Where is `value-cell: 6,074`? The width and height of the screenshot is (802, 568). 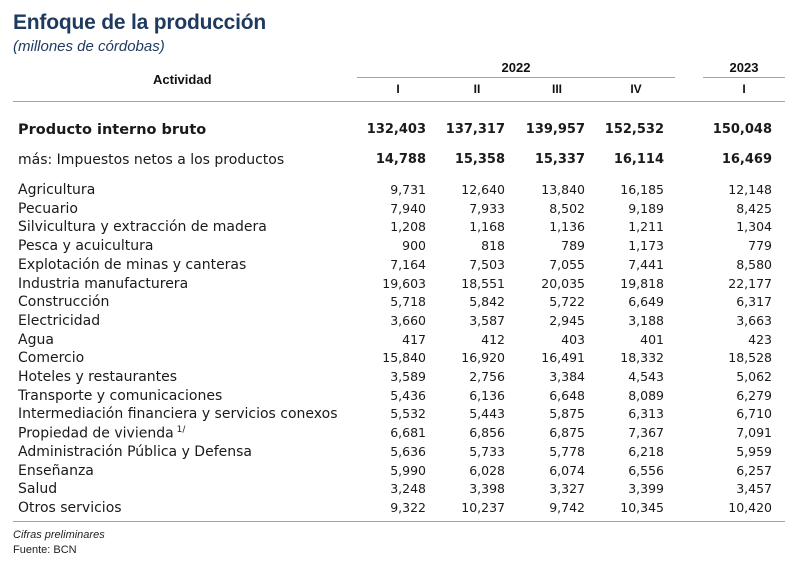
value-cell: 6,074 is located at coordinates (567, 470).